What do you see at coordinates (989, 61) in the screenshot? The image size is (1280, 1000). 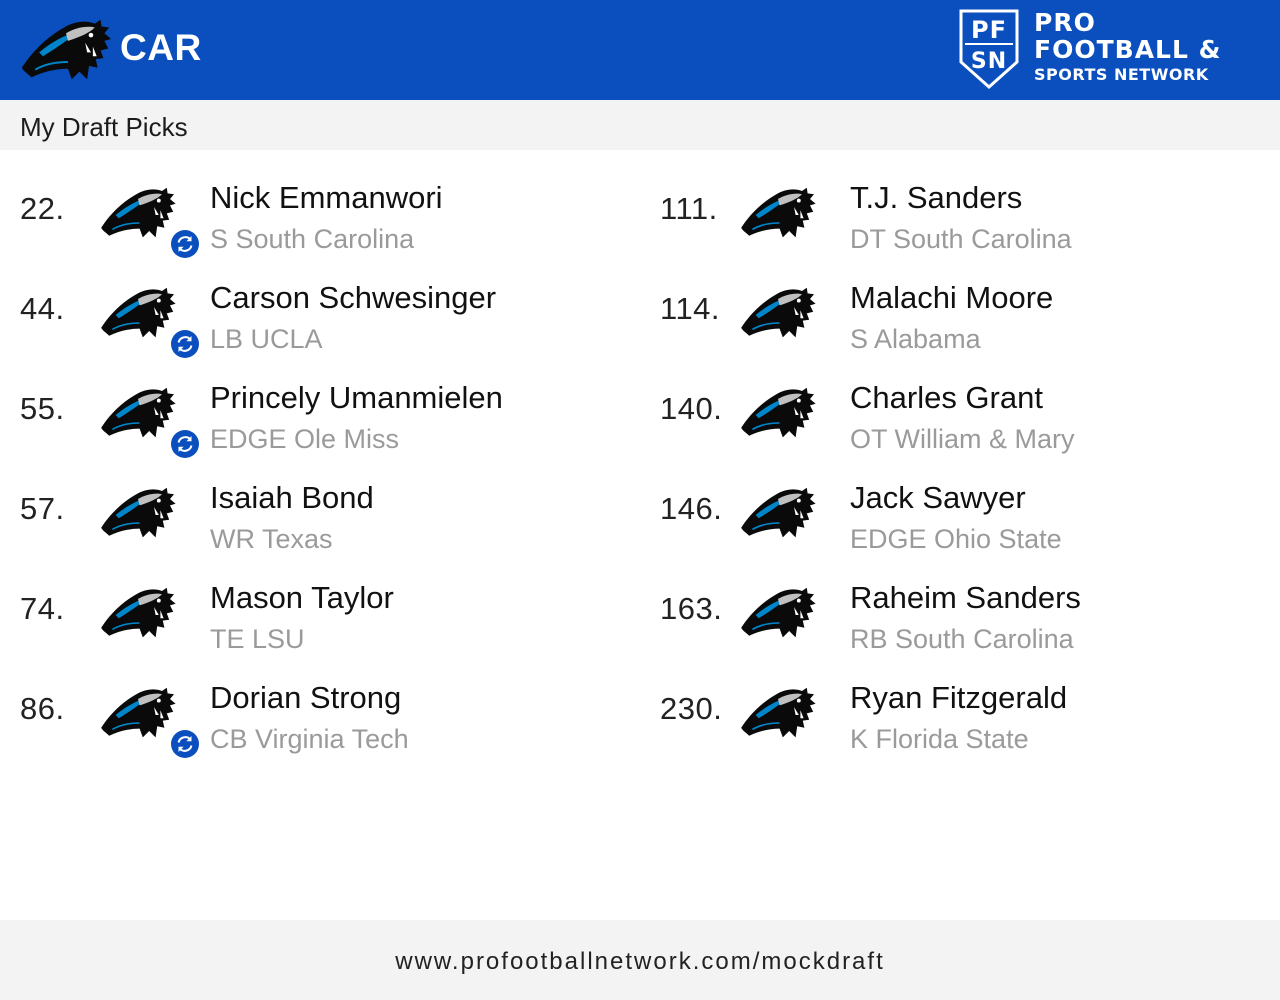 I see `svg-text: SN` at bounding box center [989, 61].